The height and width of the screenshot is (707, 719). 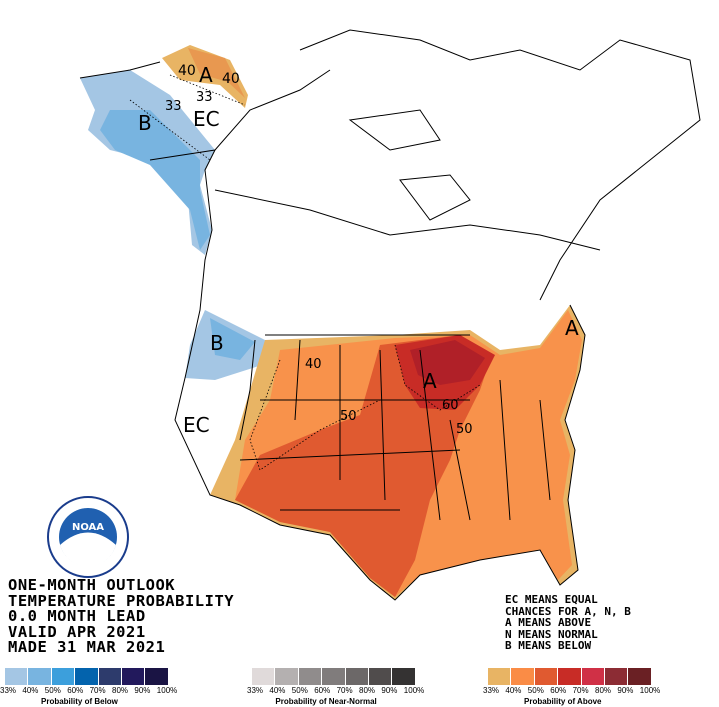 I want to click on label-60: 60, so click(x=450, y=405).